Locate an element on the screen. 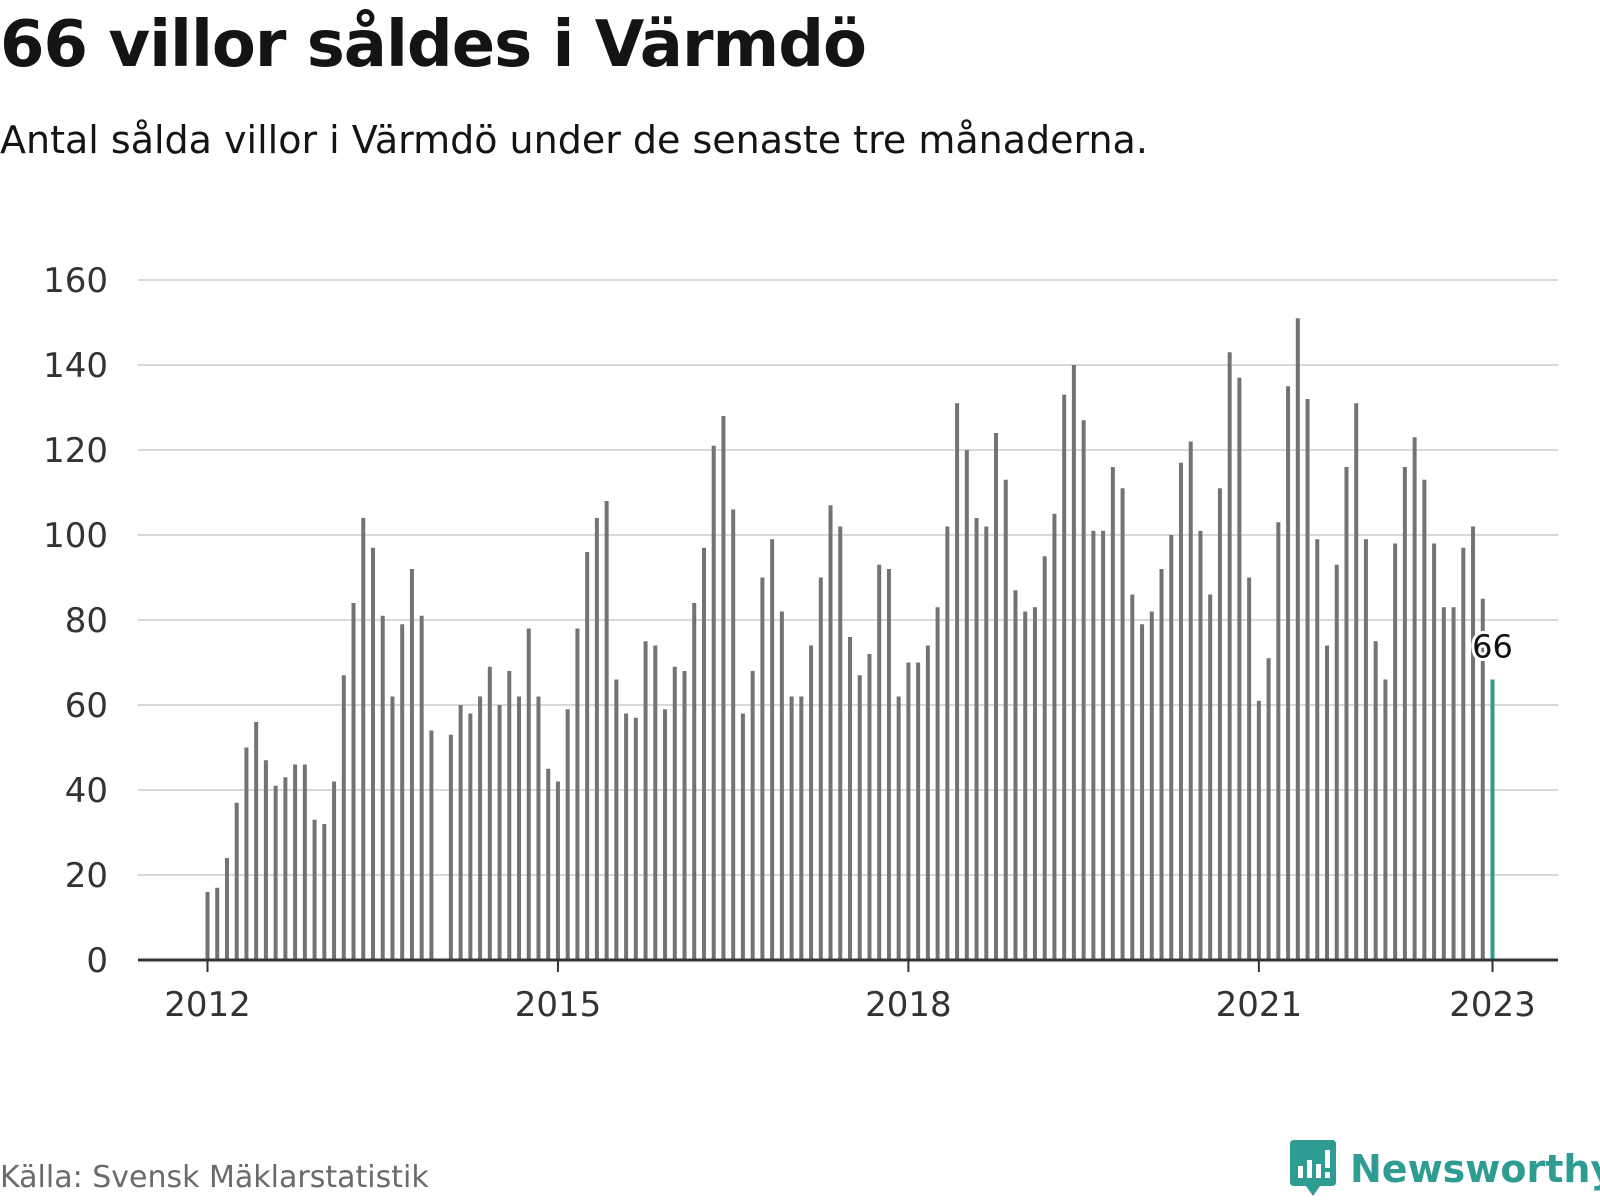 The height and width of the screenshot is (1200, 1600). chart-title: 66 villor såldes i Värmdö is located at coordinates (433, 45).